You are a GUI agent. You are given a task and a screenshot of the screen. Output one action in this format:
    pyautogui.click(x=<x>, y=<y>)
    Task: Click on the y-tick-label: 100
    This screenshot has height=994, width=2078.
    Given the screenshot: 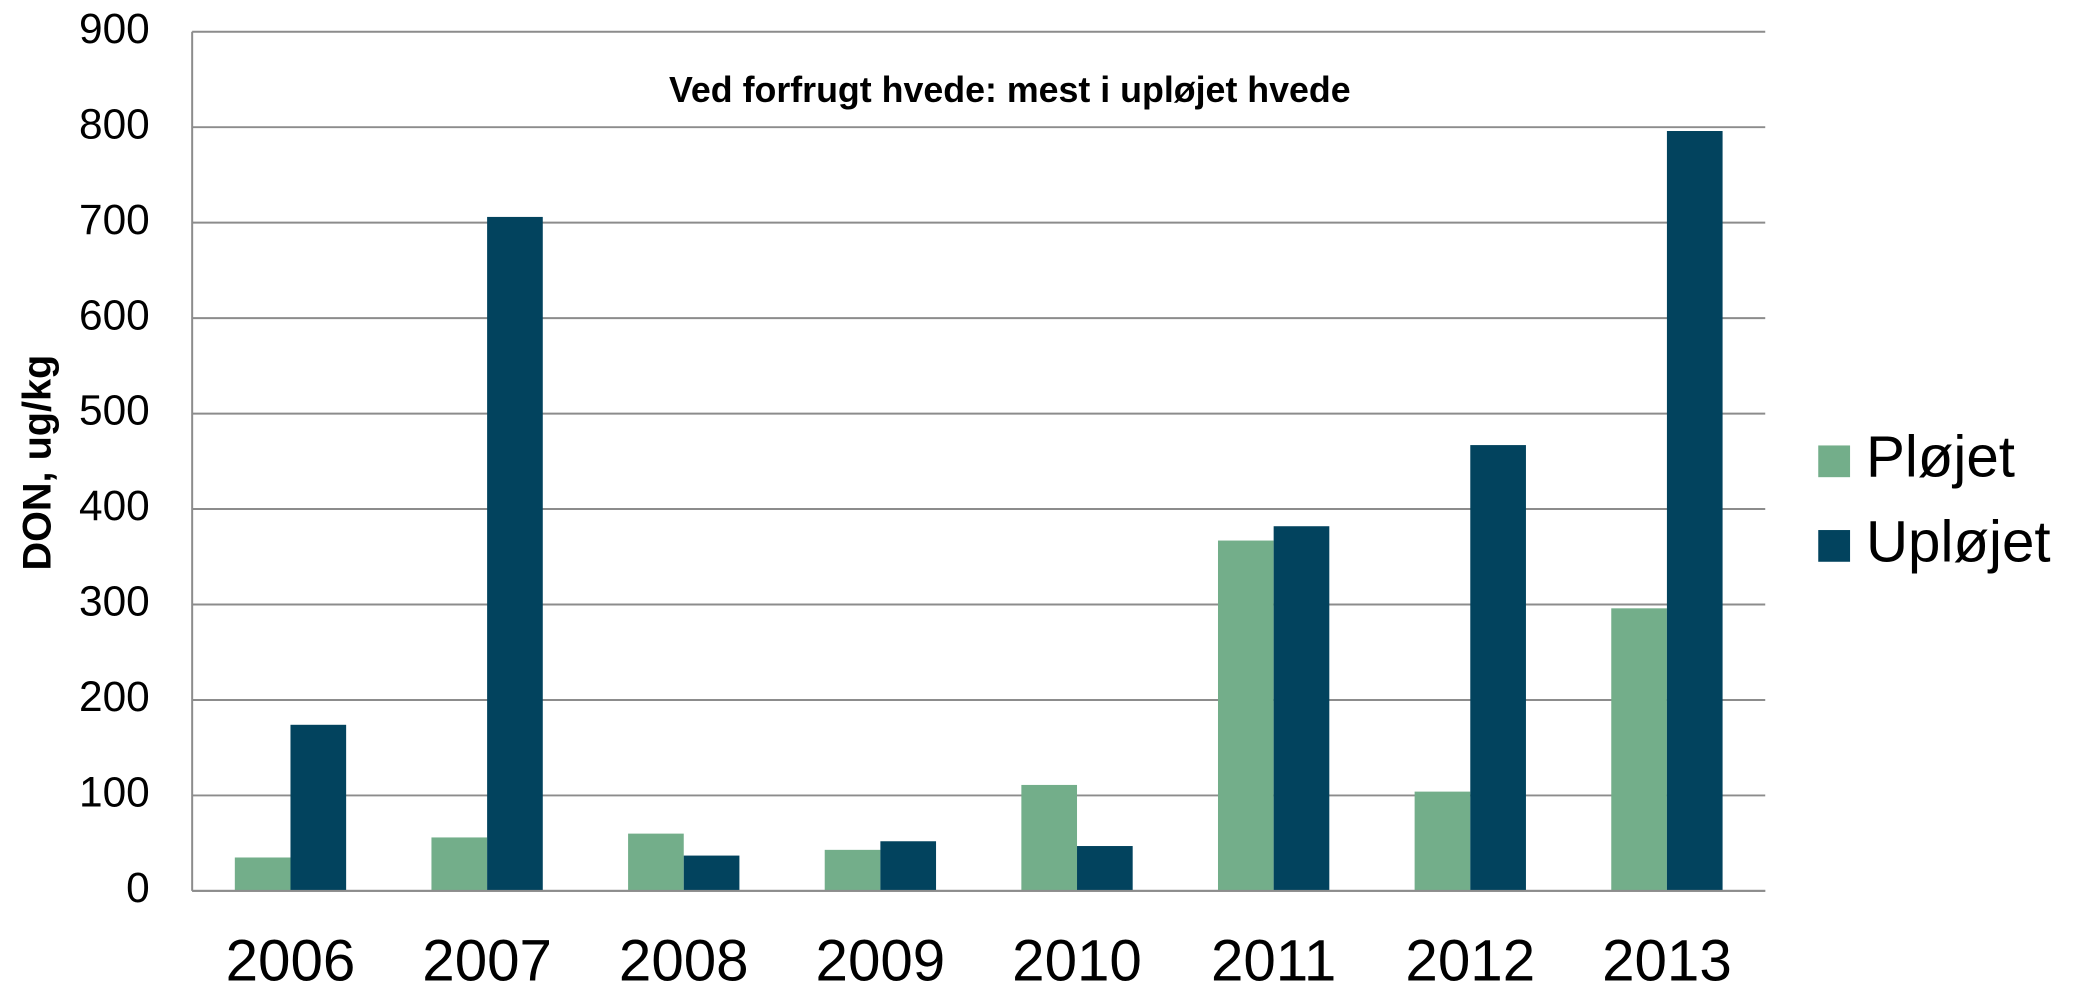 What is the action you would take?
    pyautogui.click(x=114, y=792)
    